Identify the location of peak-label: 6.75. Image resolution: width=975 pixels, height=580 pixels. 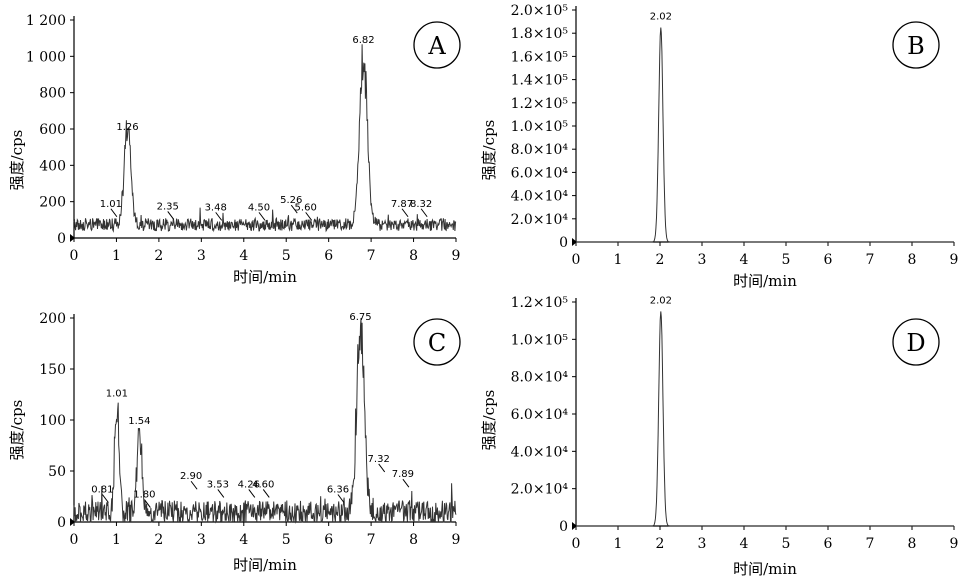
(360, 317).